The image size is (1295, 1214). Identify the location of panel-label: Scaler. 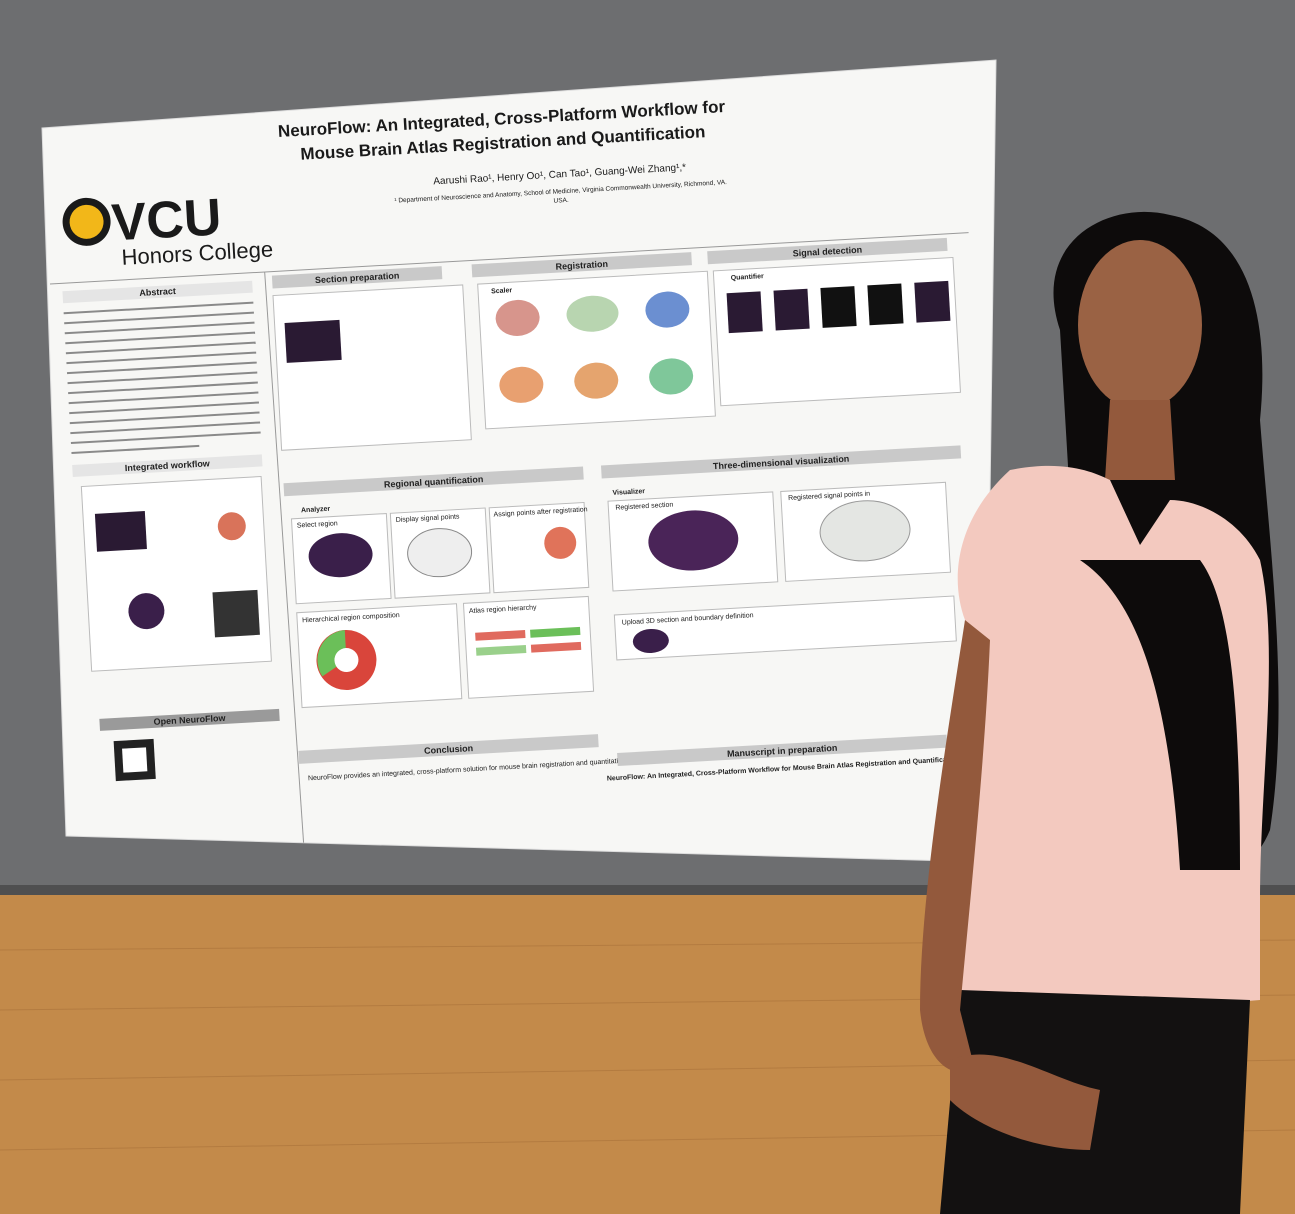
(502, 291).